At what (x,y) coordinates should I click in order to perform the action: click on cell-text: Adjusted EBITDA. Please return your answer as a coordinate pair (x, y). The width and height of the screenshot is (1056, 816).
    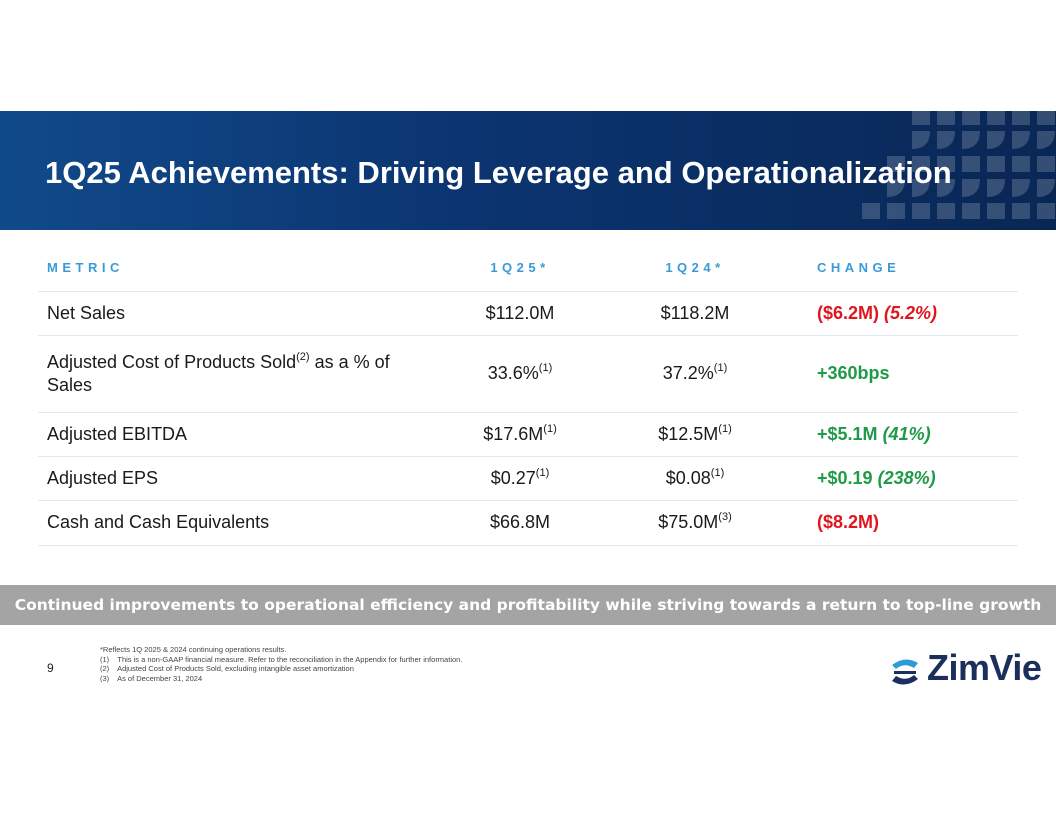
    Looking at the image, I should click on (117, 434).